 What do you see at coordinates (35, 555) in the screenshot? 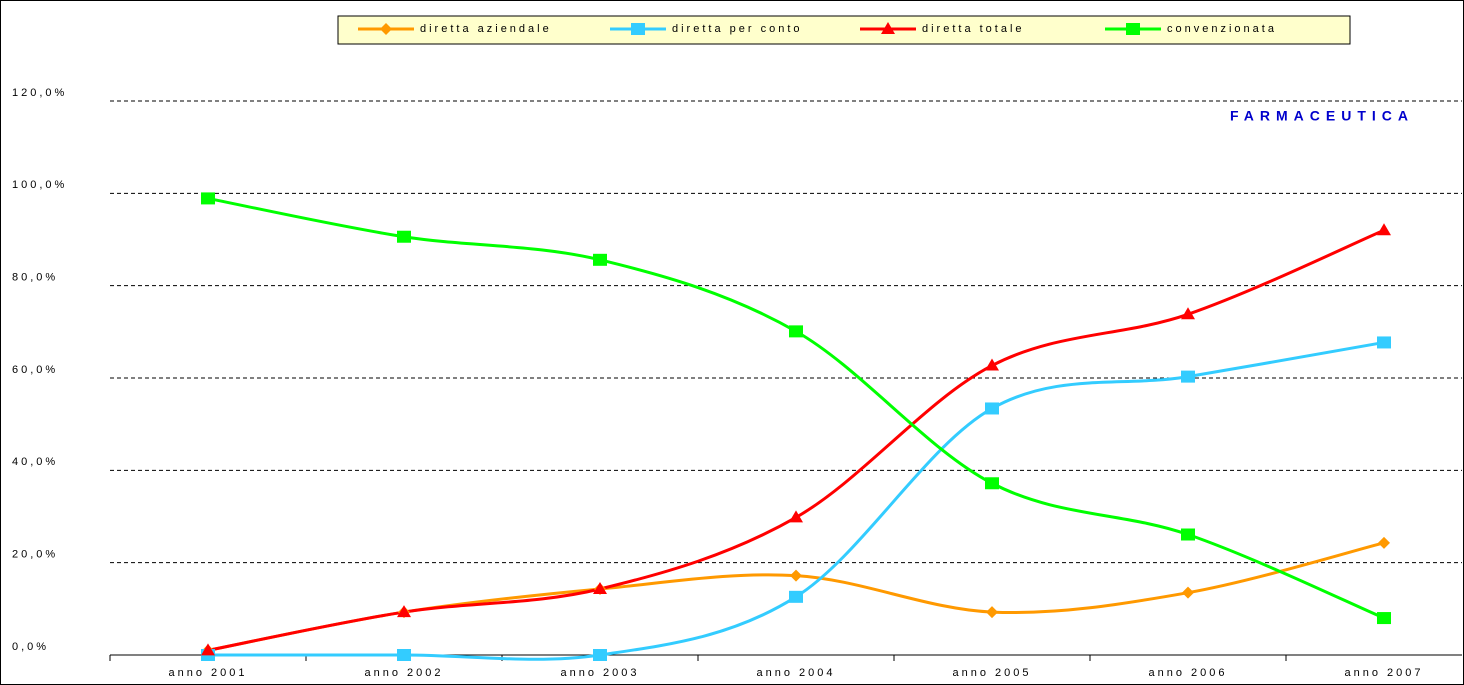
I see `y-tick-label: 20,0%` at bounding box center [35, 555].